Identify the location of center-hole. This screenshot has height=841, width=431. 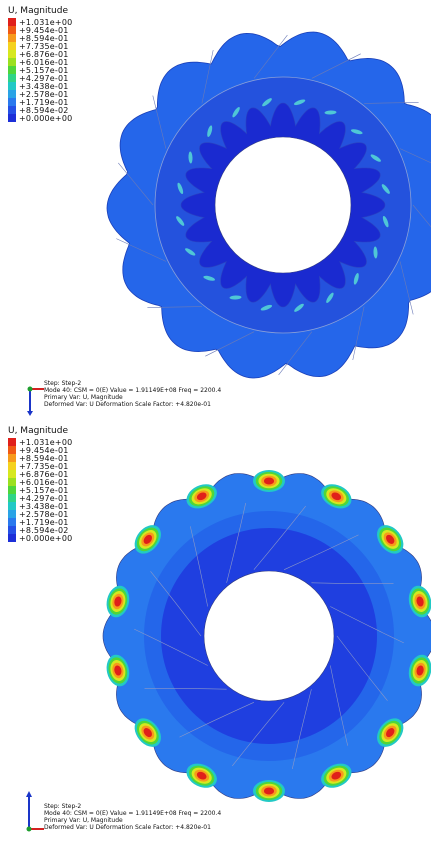
(283, 205).